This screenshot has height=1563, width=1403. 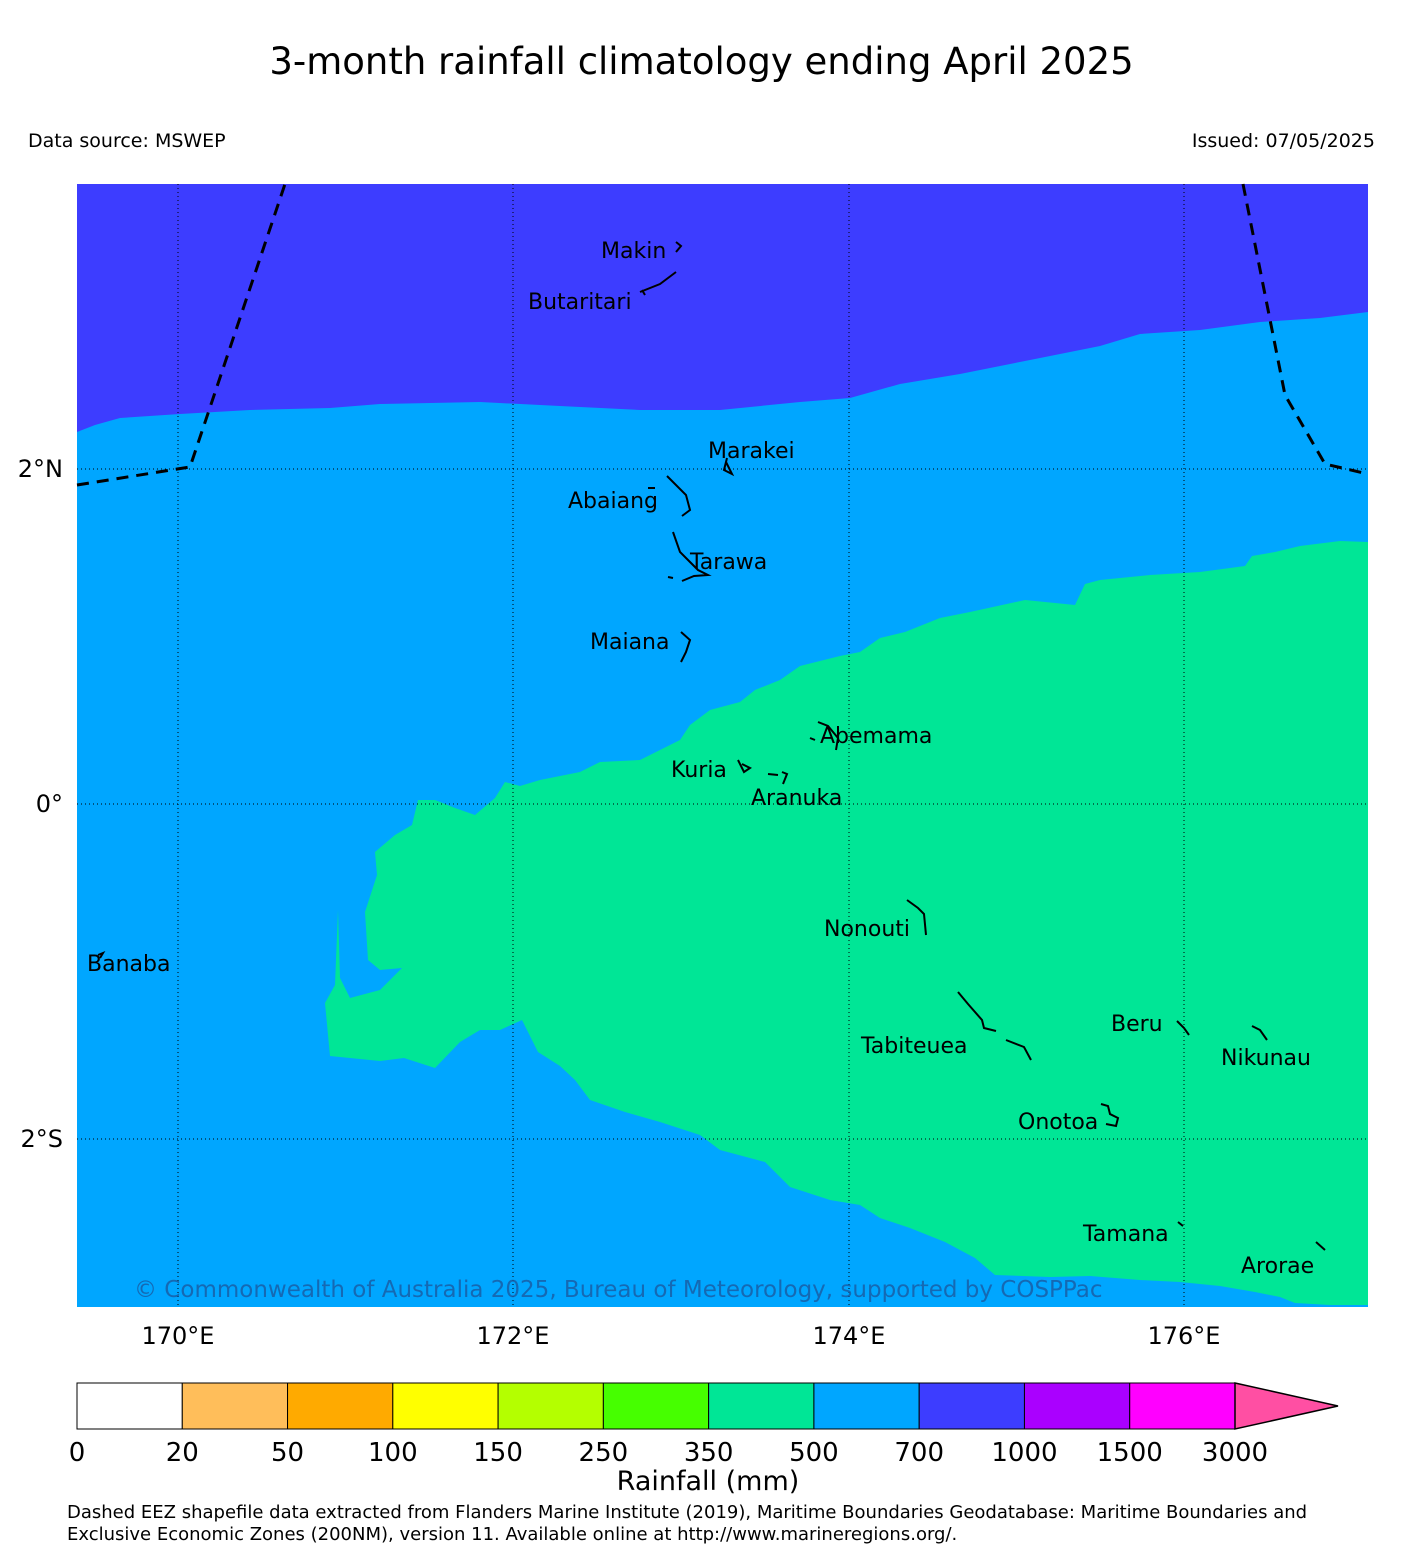 I want to click on island-makin-shape, so click(x=679, y=247).